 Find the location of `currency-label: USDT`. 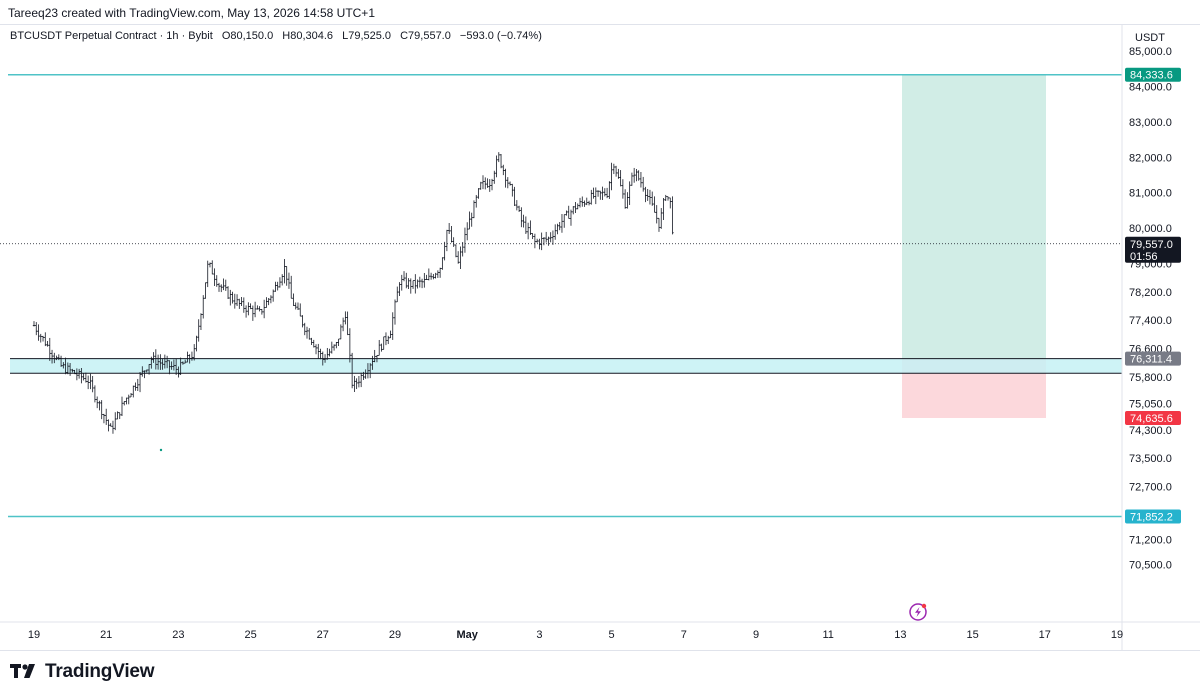

currency-label: USDT is located at coordinates (1150, 38).